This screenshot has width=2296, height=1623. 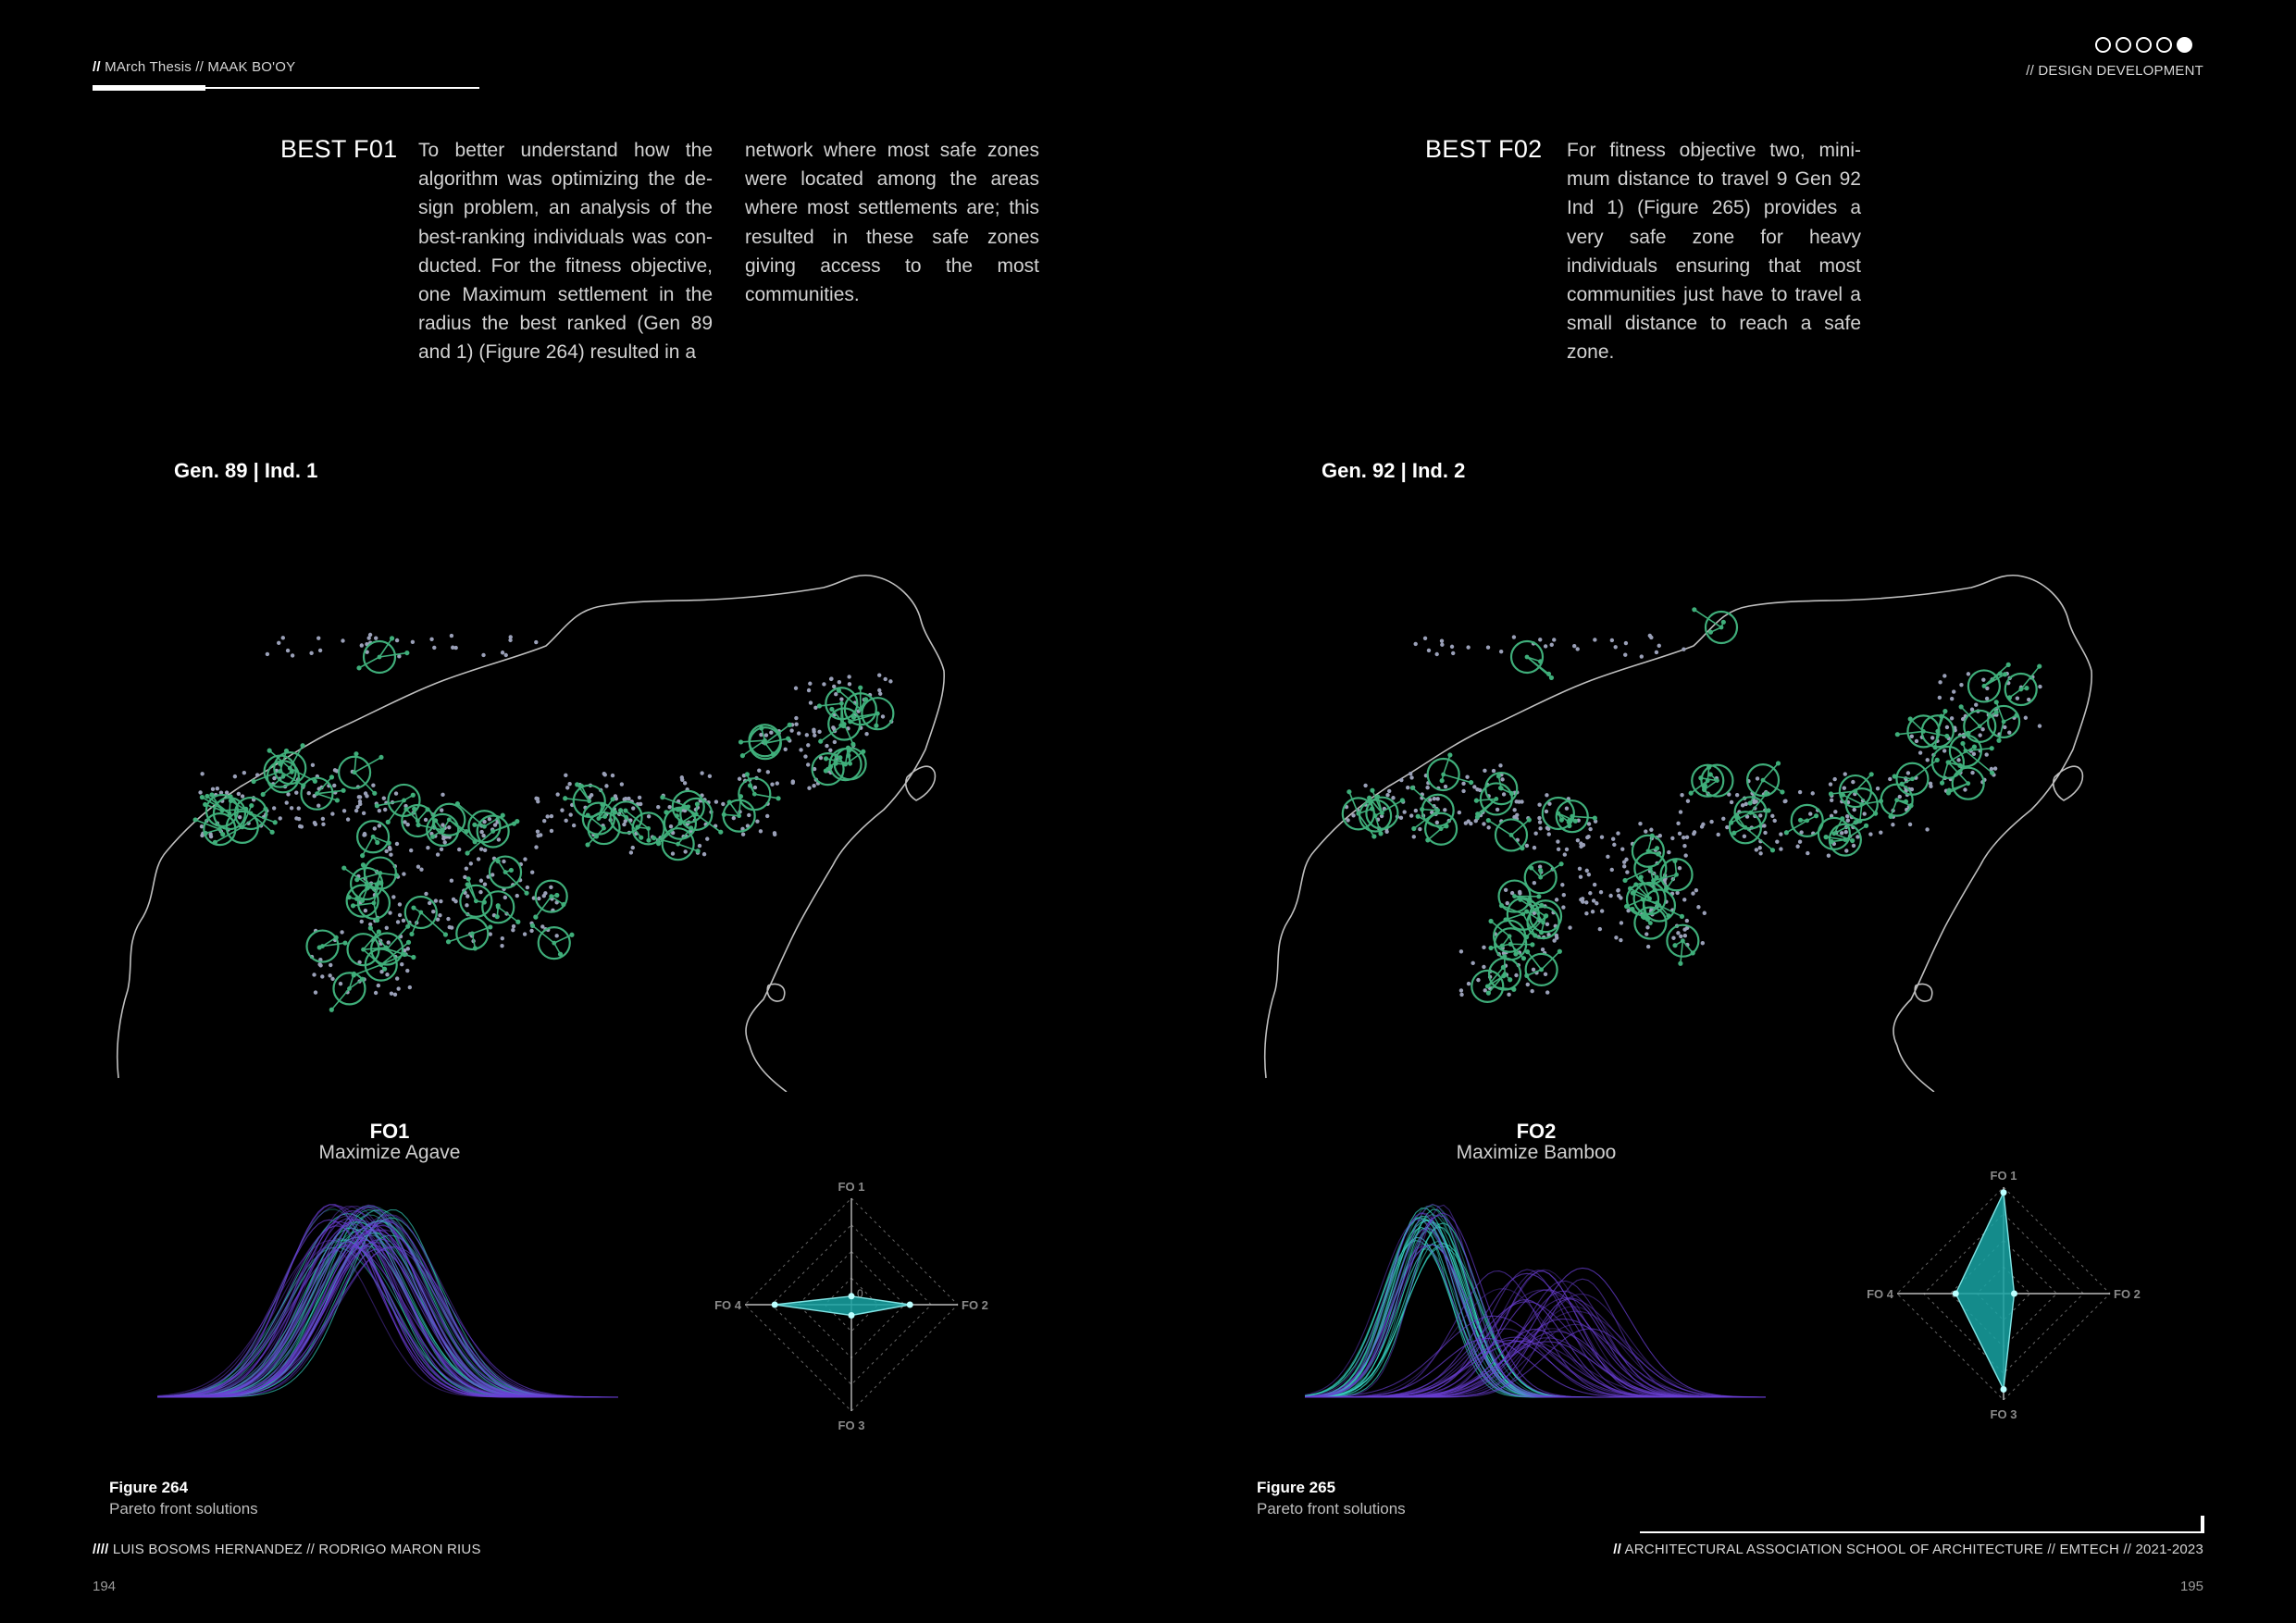 I want to click on right-figure-caption: Pareto front solutions, so click(x=1332, y=1509).